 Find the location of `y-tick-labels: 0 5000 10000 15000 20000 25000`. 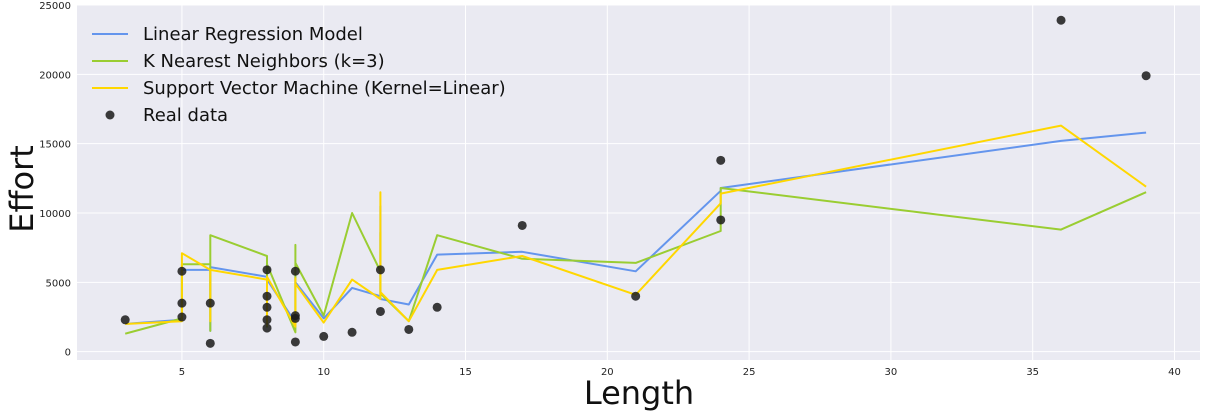

y-tick-labels: 0 5000 10000 15000 20000 25000 is located at coordinates (55, 180).